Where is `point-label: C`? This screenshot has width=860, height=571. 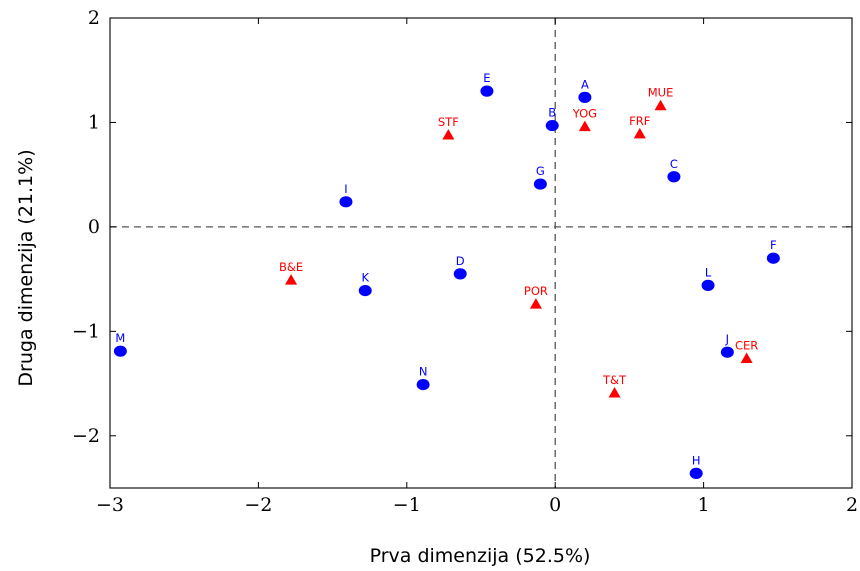 point-label: C is located at coordinates (674, 164).